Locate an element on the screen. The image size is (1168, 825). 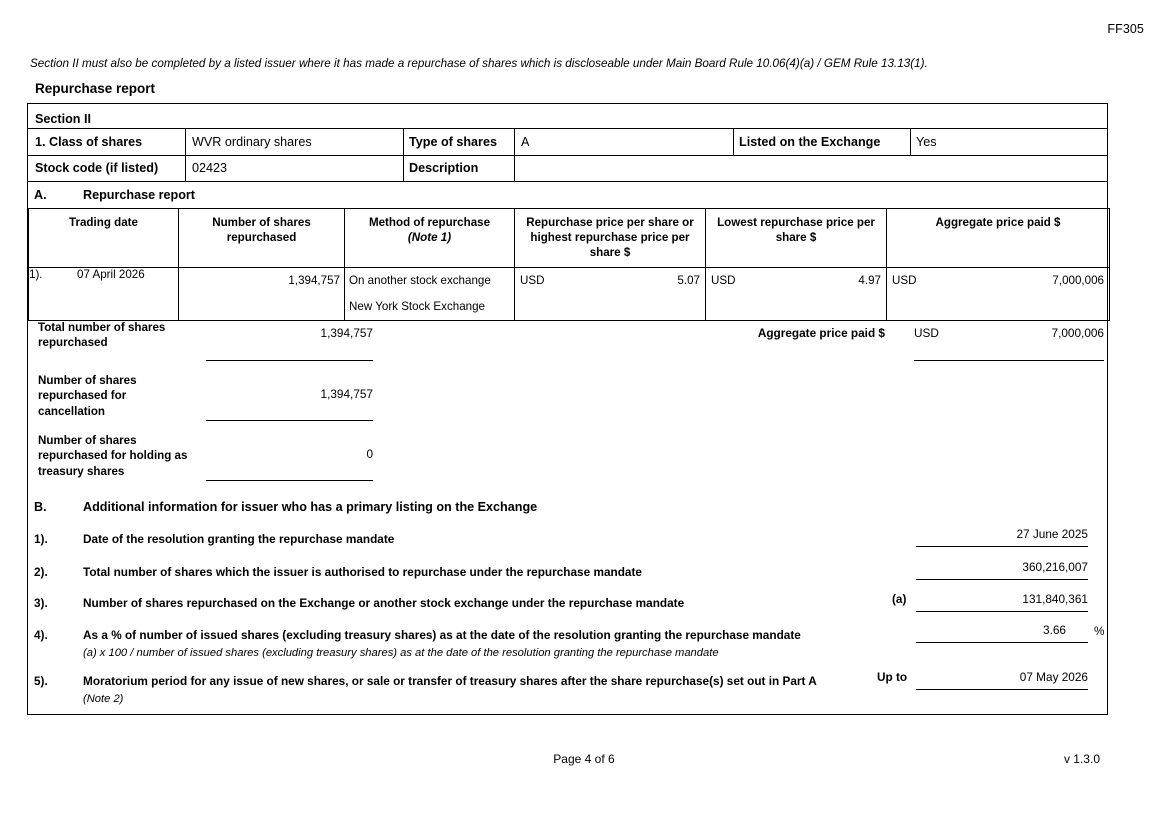
item-4-percent-sign: % is located at coordinates (1099, 631).